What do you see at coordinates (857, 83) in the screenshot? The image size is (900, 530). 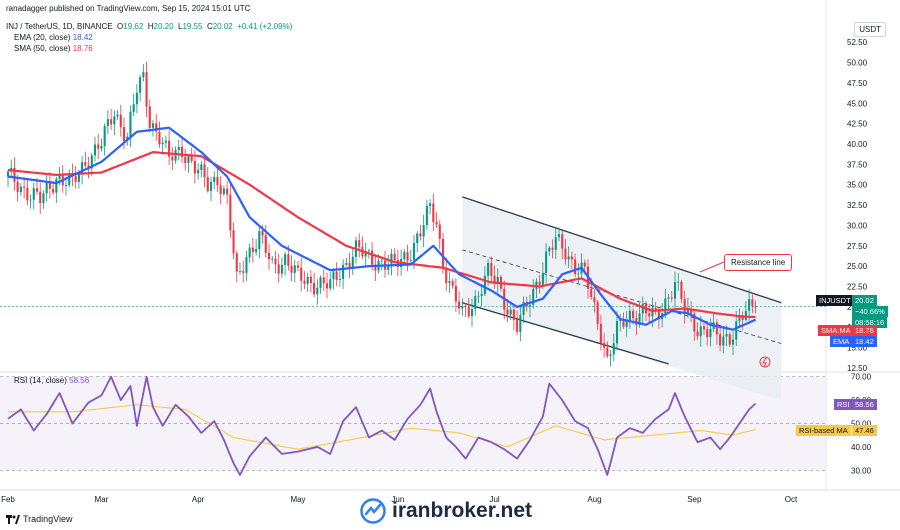 I see `price-tick-label: 47.50` at bounding box center [857, 83].